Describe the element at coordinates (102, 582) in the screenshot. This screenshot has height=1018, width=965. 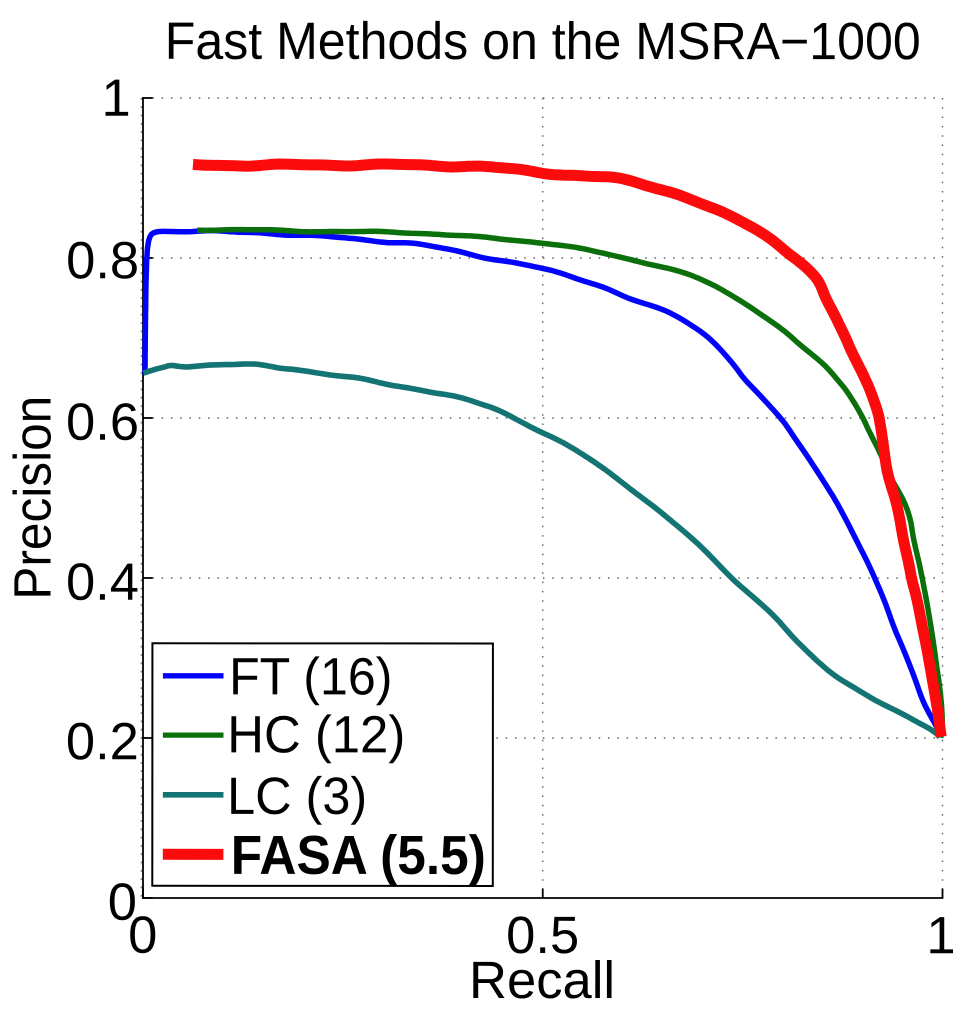
I see `svg-text: 0.4` at that location.